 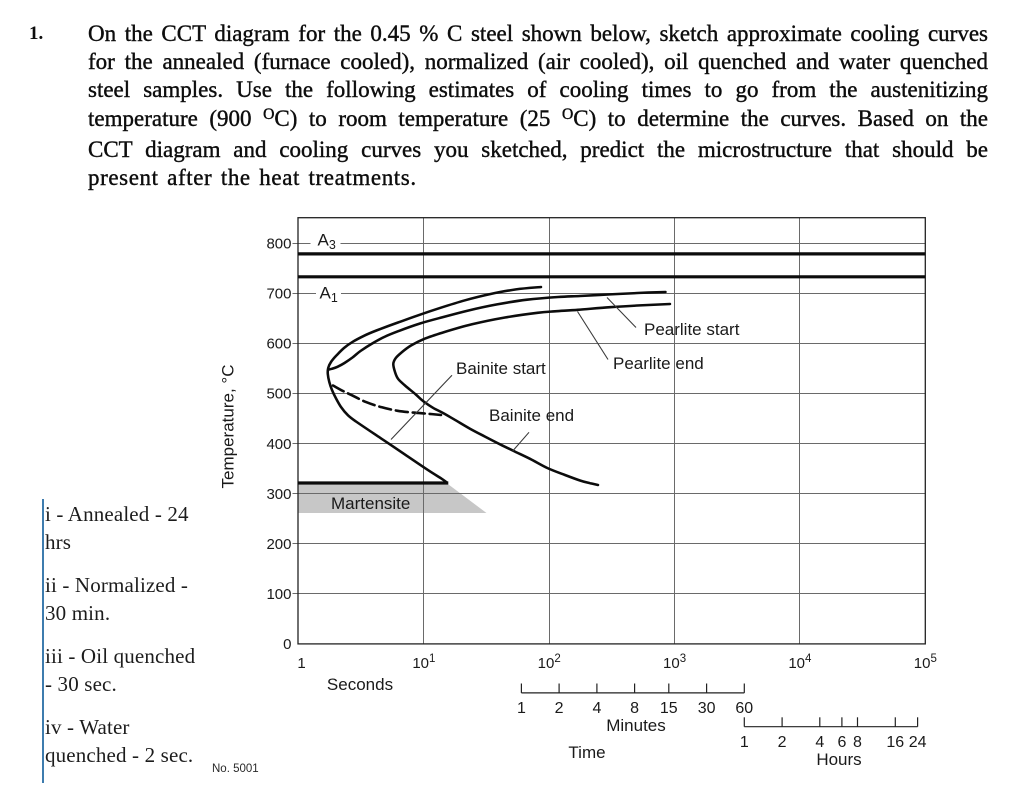 I want to click on svg-text: 15, so click(x=669, y=708).